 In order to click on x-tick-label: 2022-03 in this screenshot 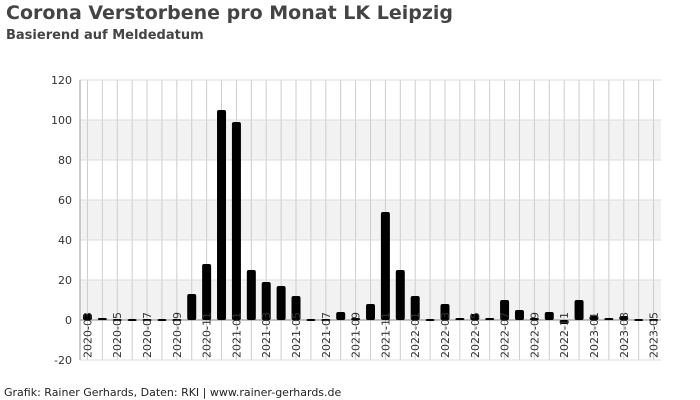, I will do `click(445, 335)`.